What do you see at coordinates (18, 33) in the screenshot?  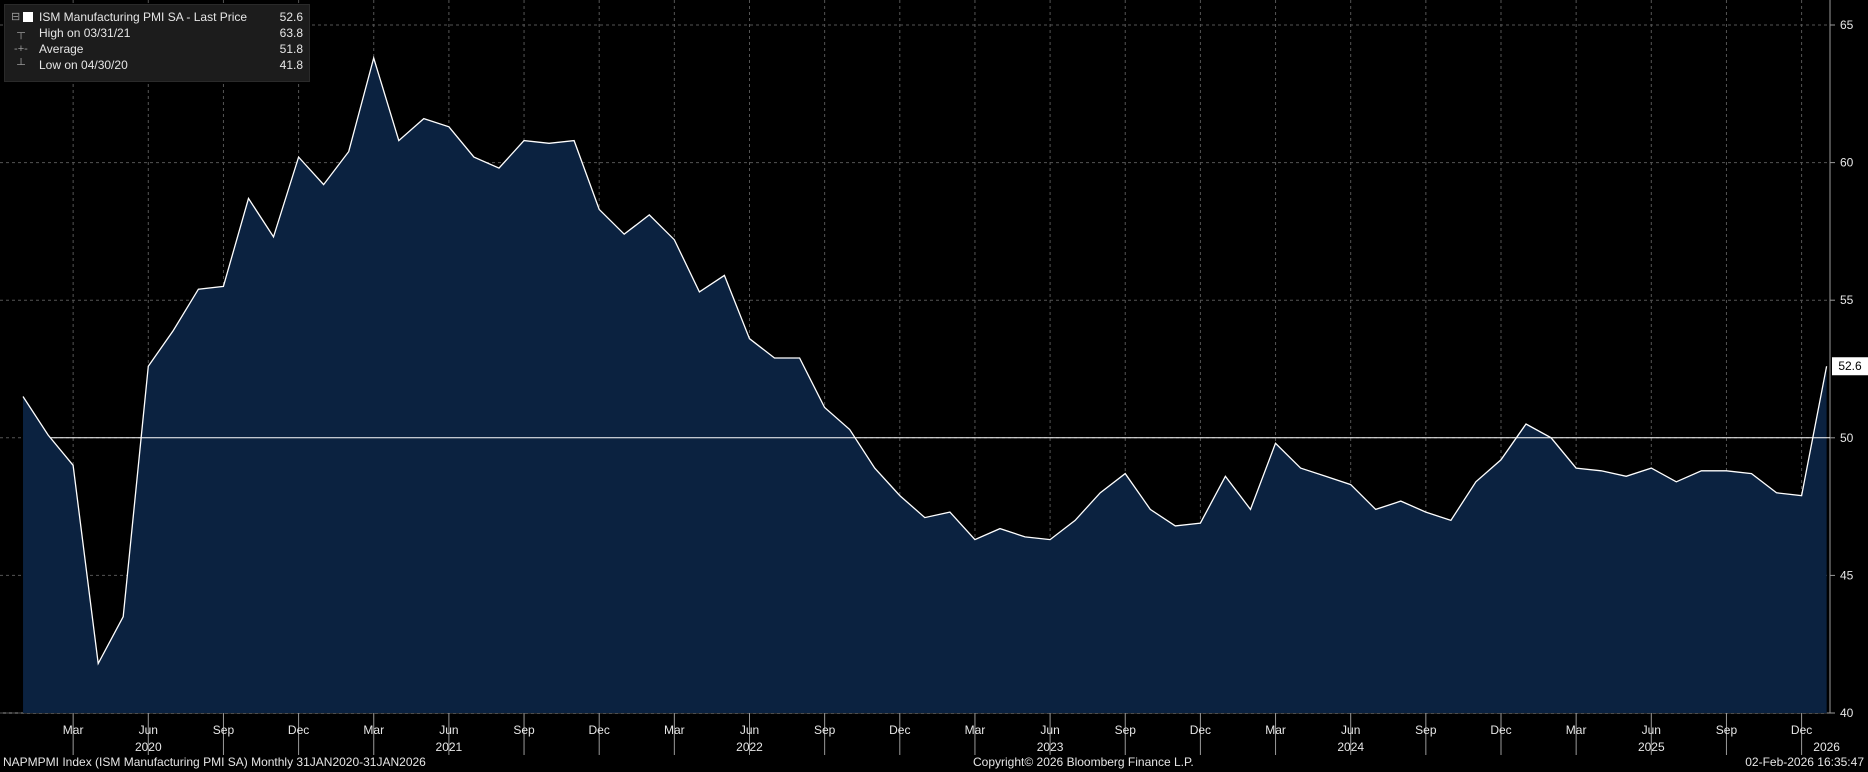 I see `high-marker-icon: ┬` at bounding box center [18, 33].